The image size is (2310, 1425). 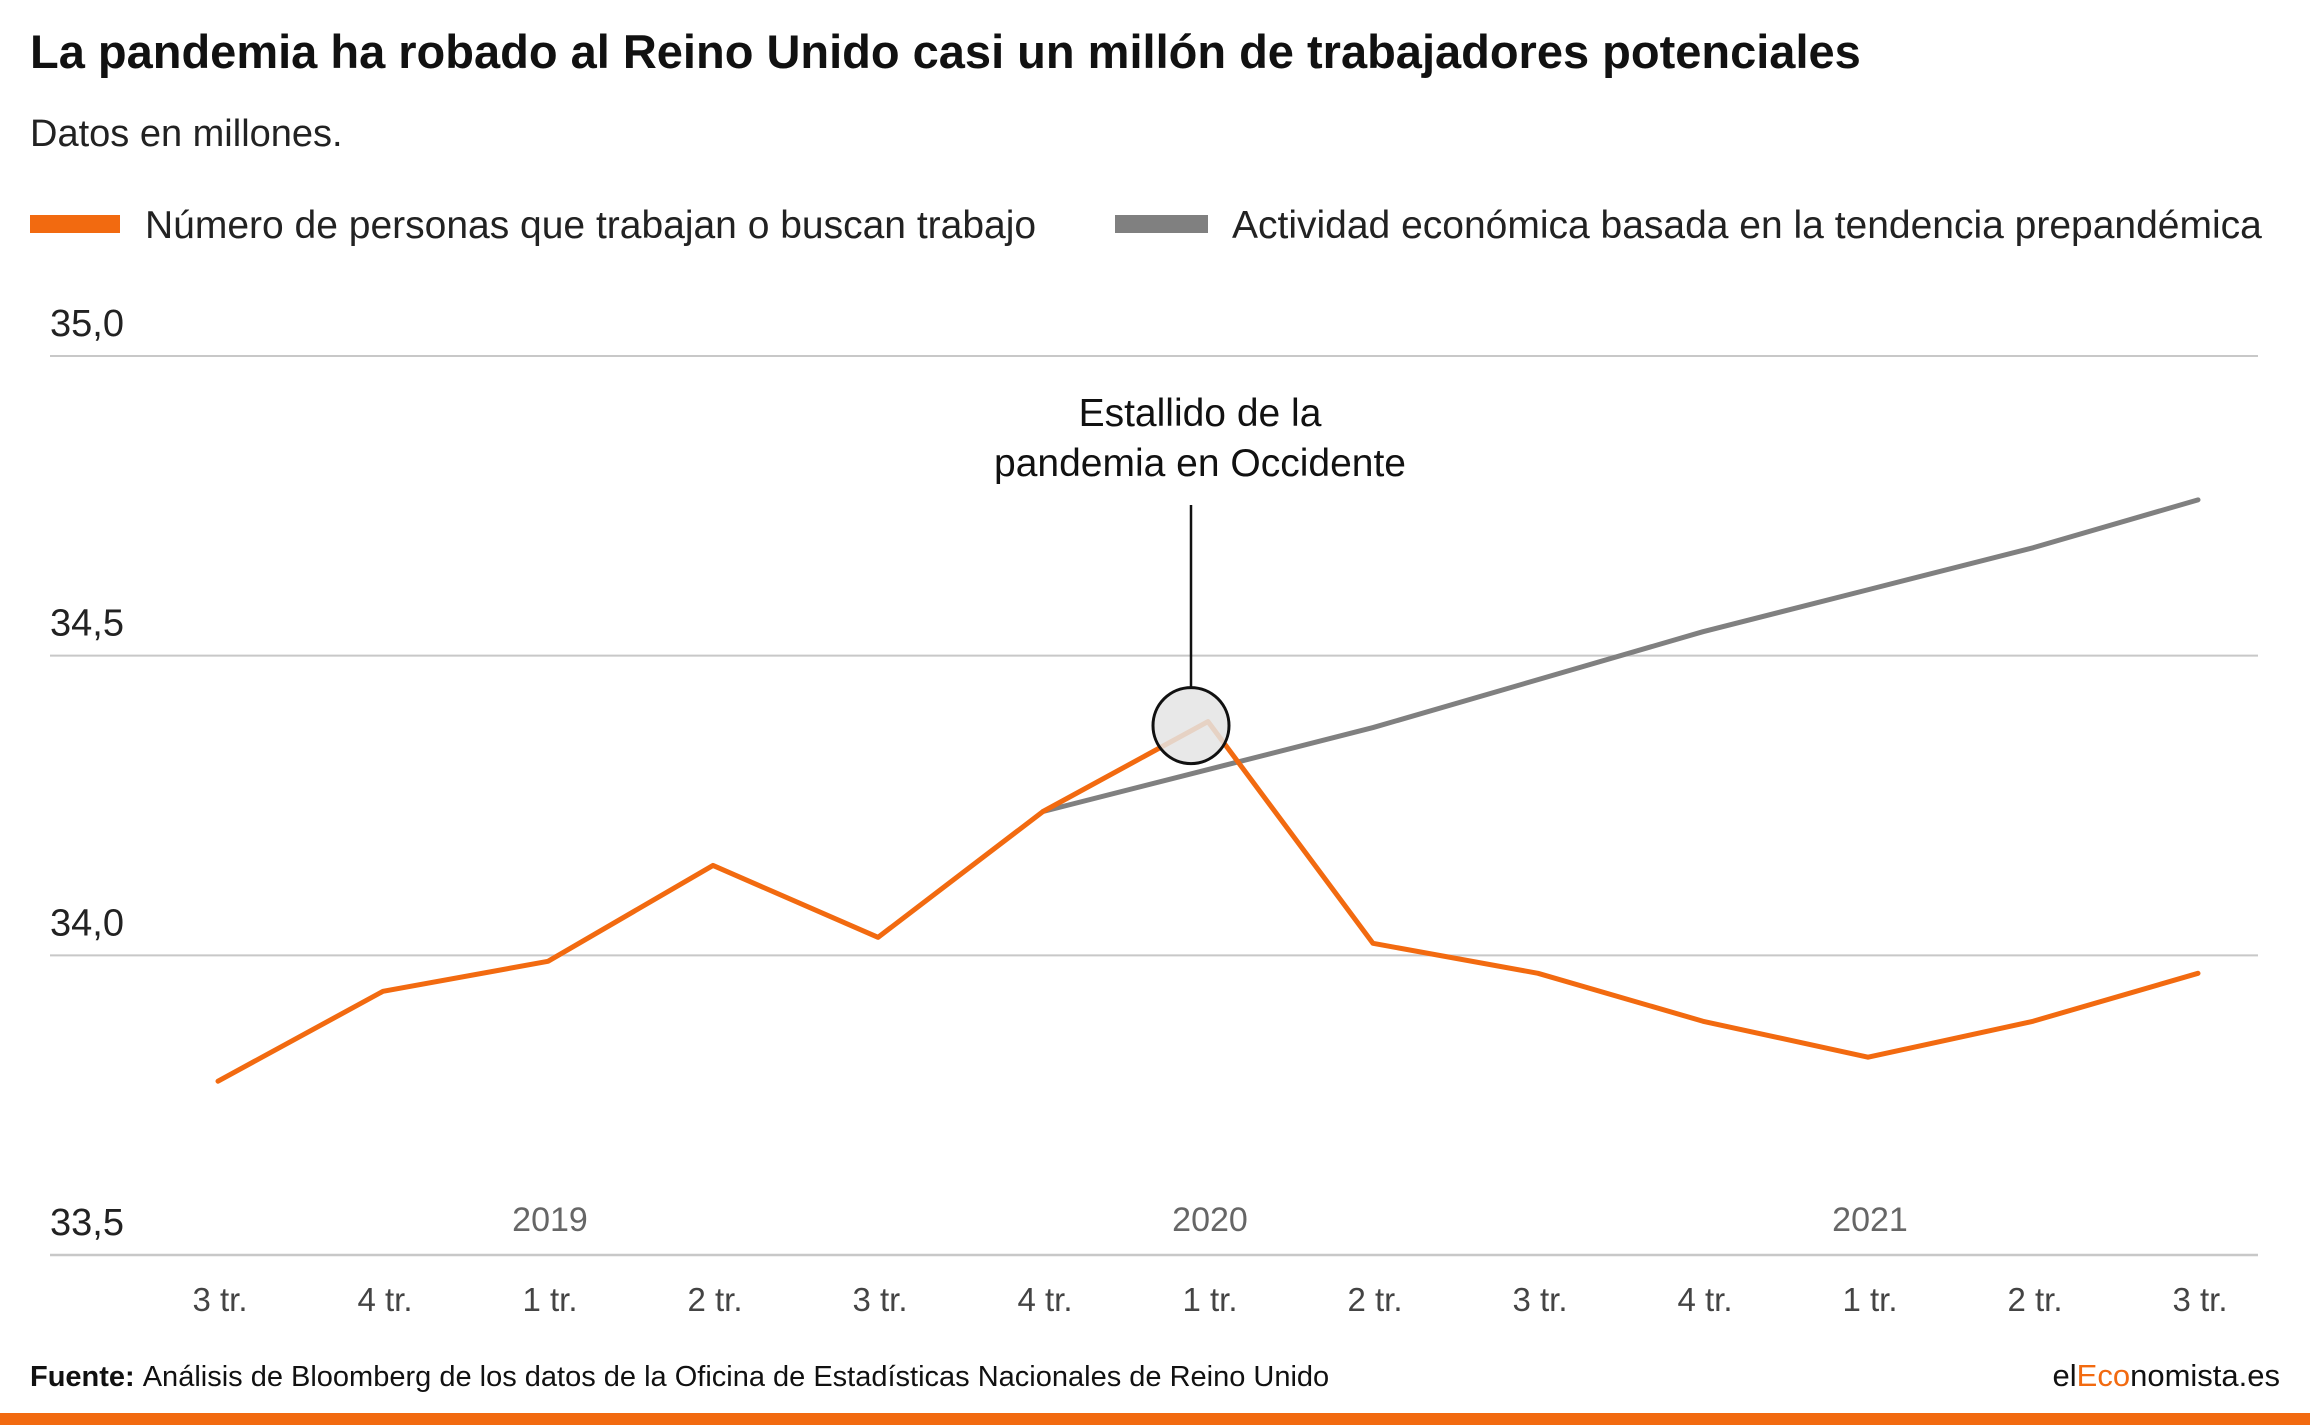 What do you see at coordinates (2103, 1375) in the screenshot?
I see `brand-highlight: Eco` at bounding box center [2103, 1375].